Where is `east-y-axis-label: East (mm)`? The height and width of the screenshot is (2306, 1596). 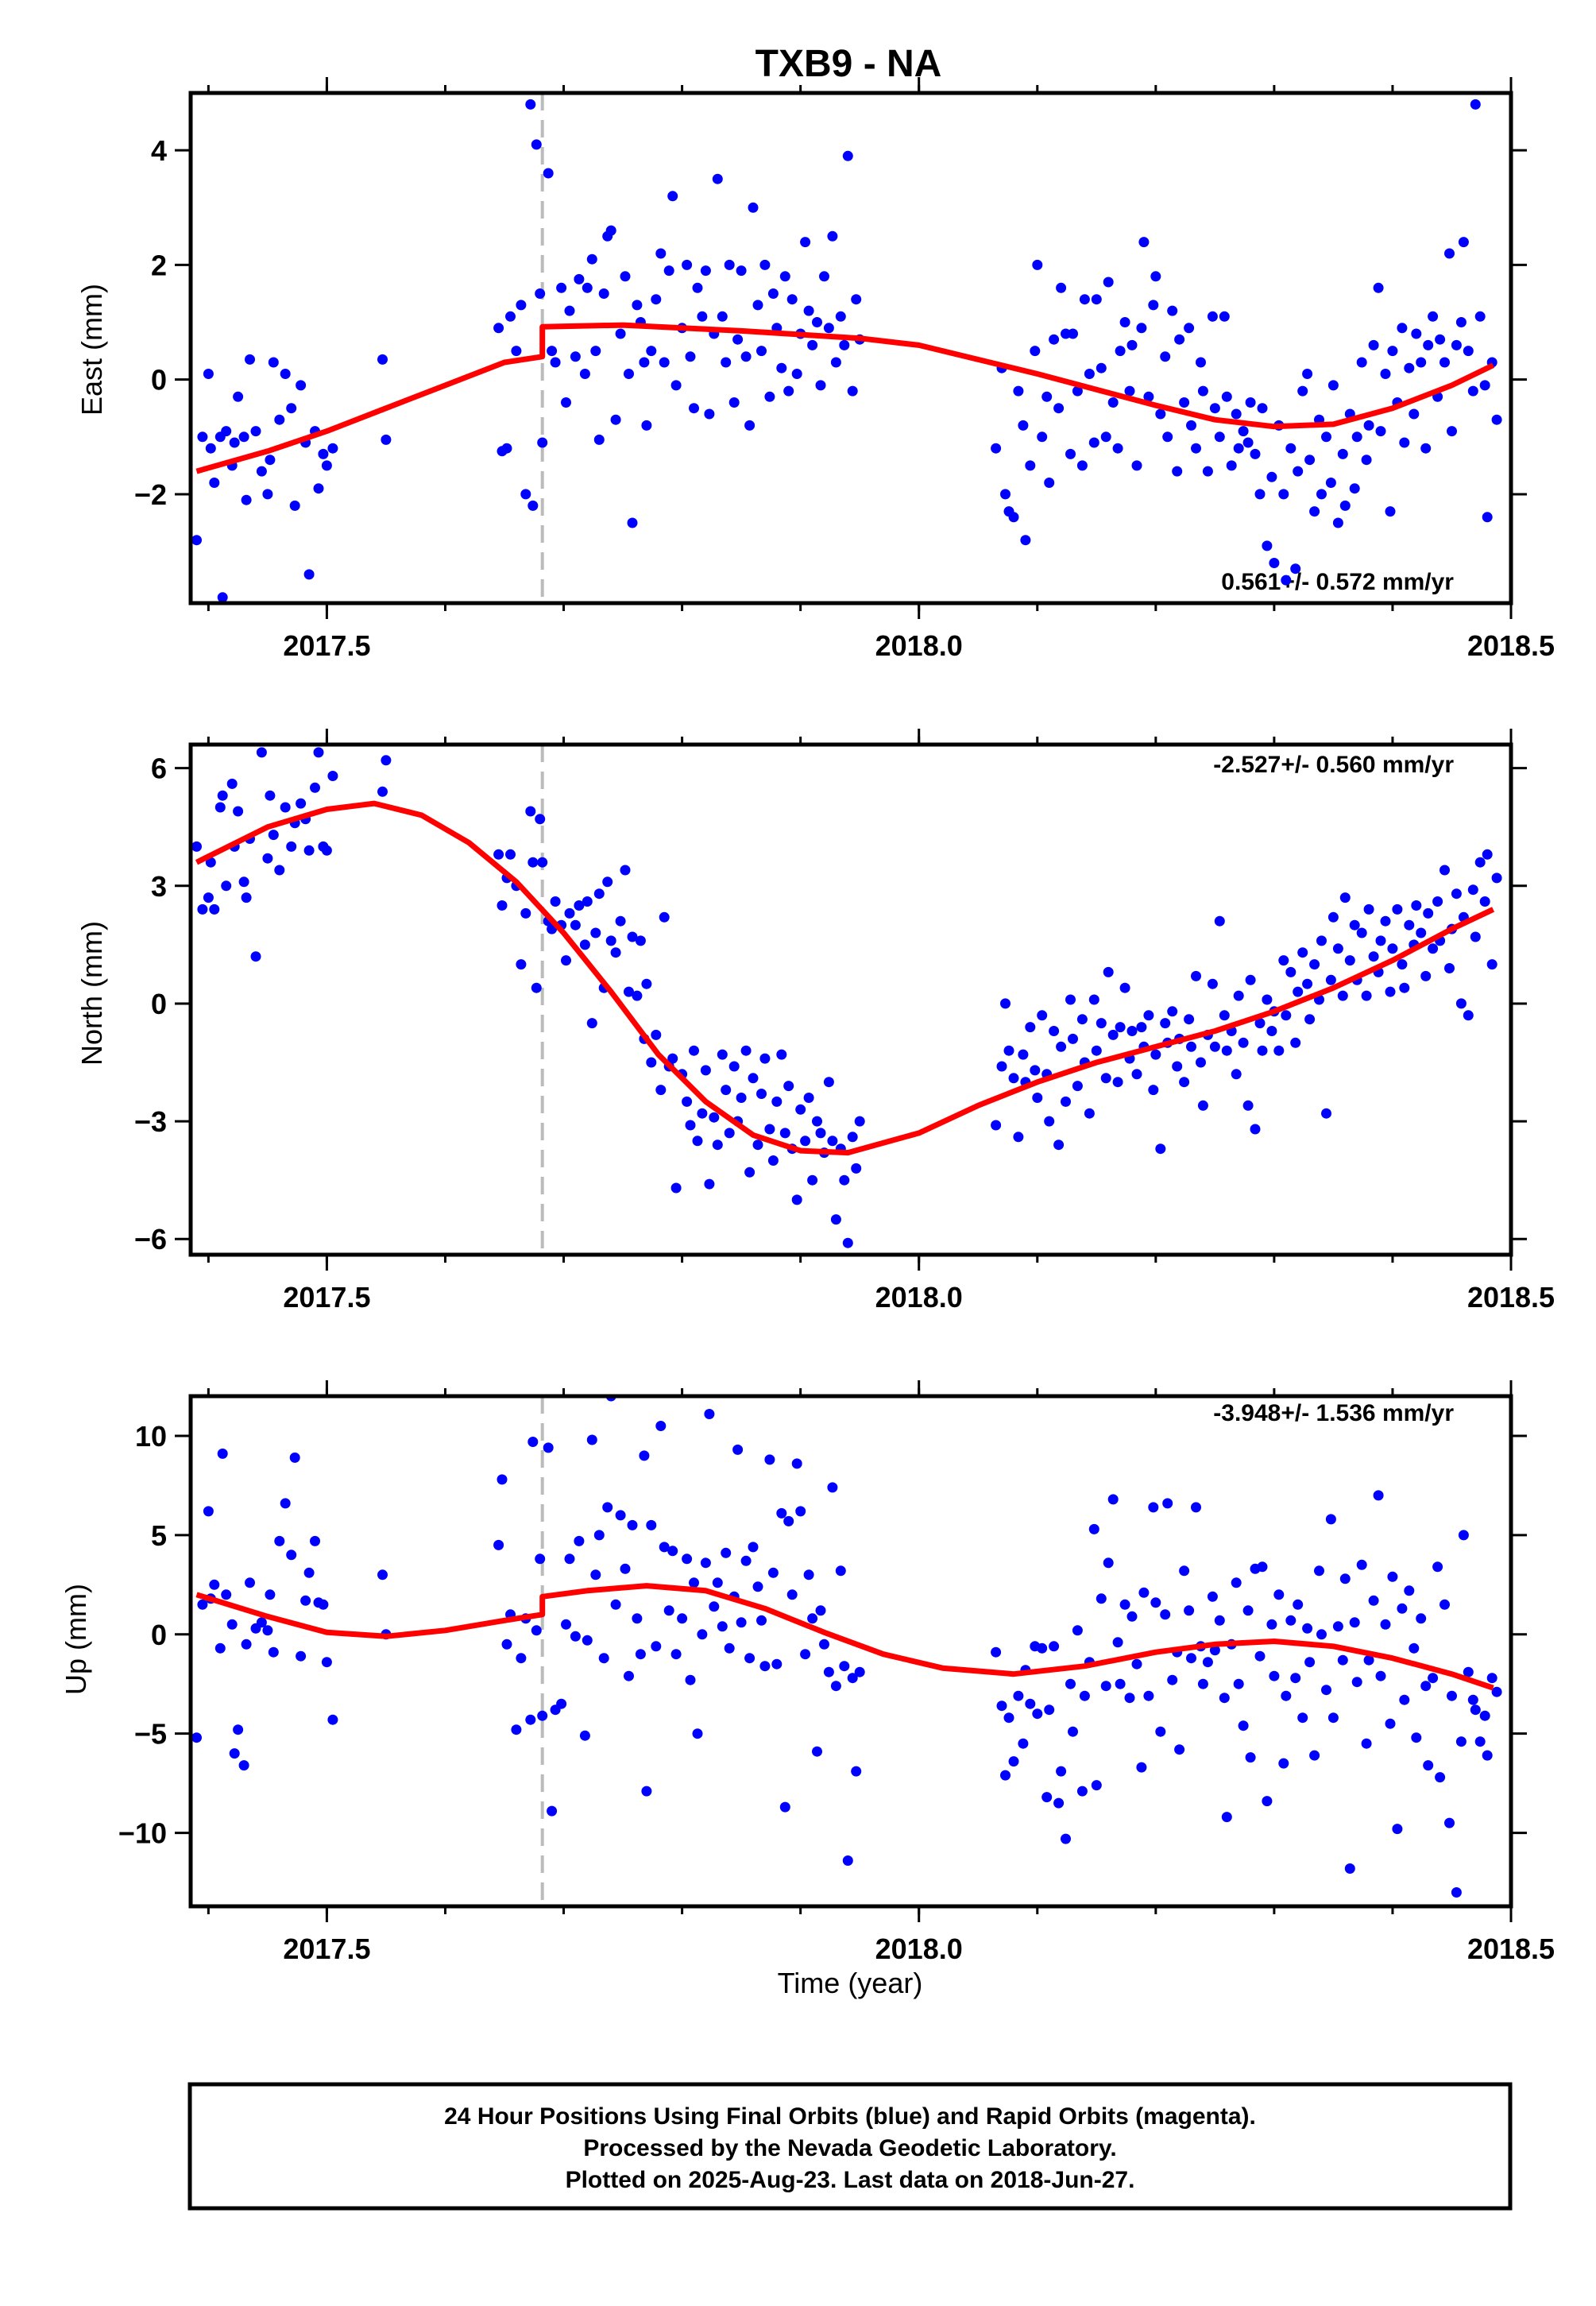
east-y-axis-label: East (mm) is located at coordinates (91, 350).